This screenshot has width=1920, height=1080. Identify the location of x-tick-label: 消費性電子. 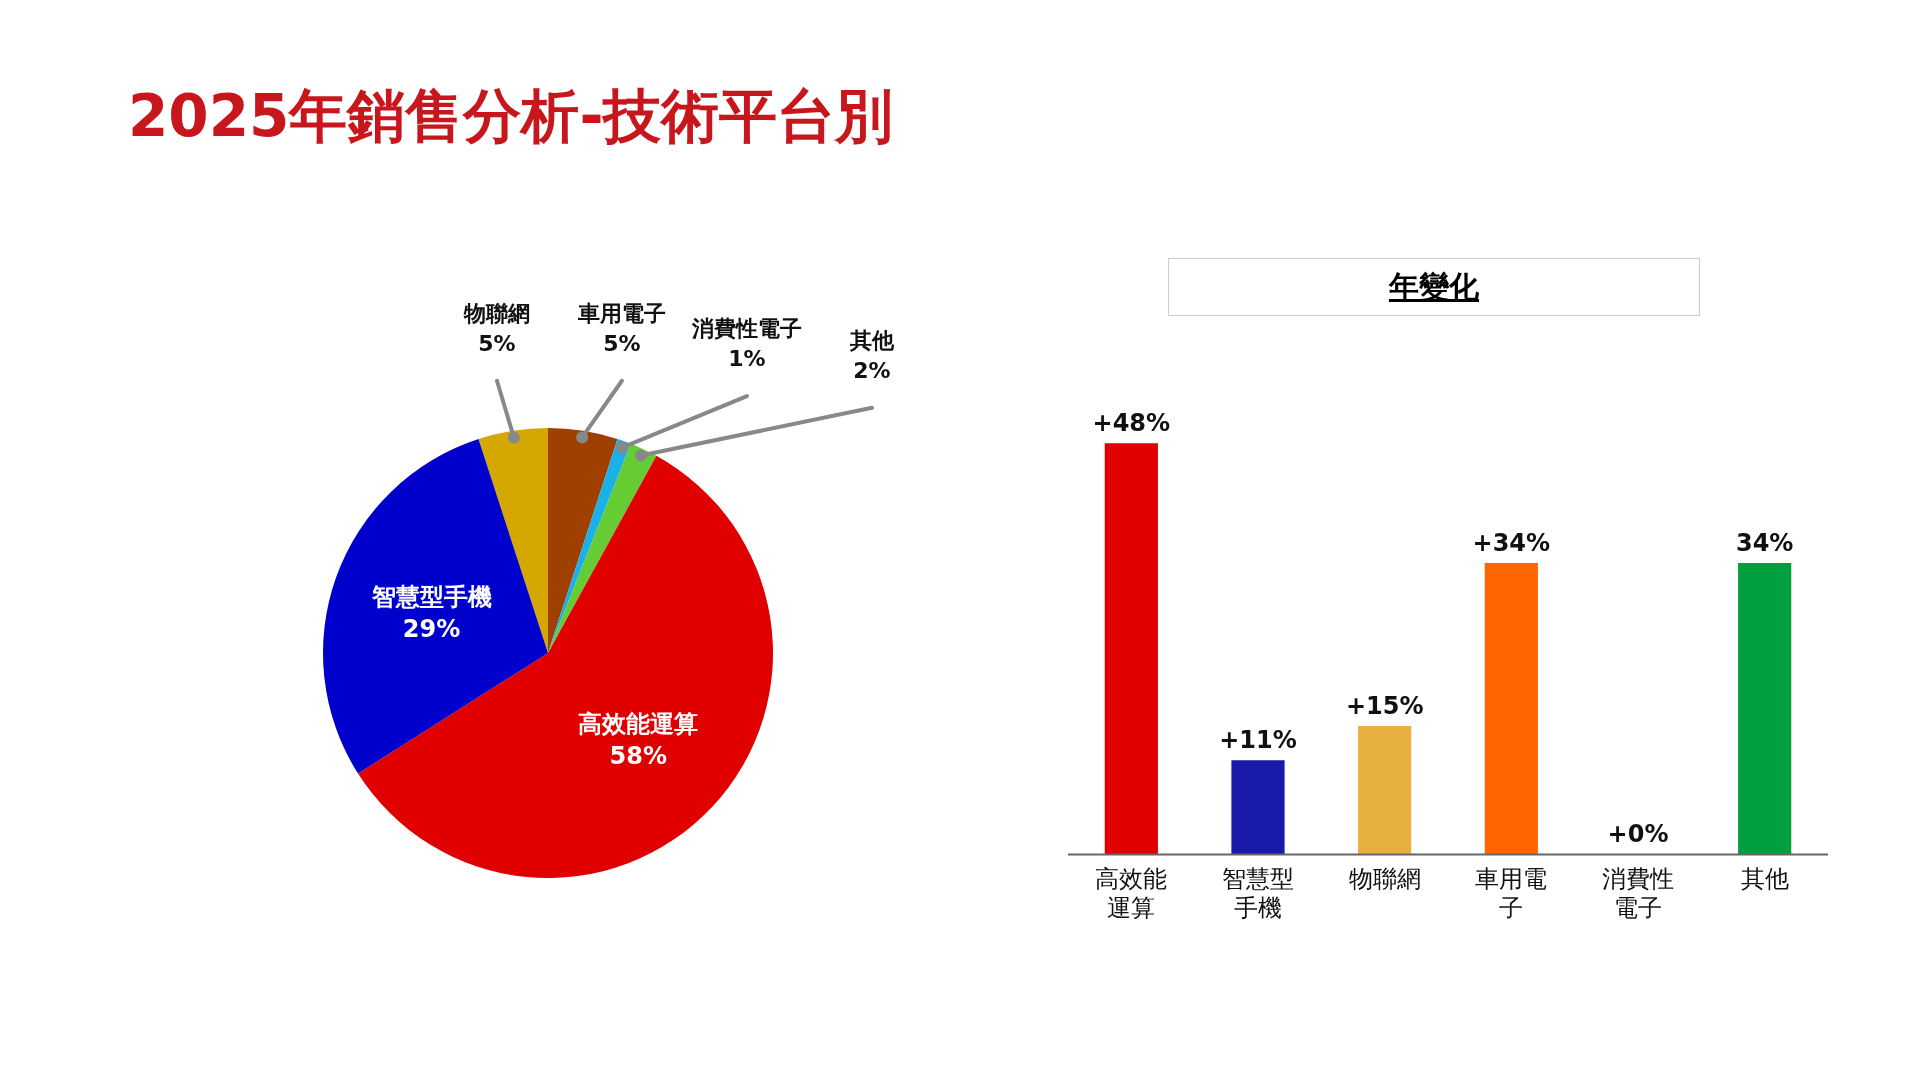
(1638, 893).